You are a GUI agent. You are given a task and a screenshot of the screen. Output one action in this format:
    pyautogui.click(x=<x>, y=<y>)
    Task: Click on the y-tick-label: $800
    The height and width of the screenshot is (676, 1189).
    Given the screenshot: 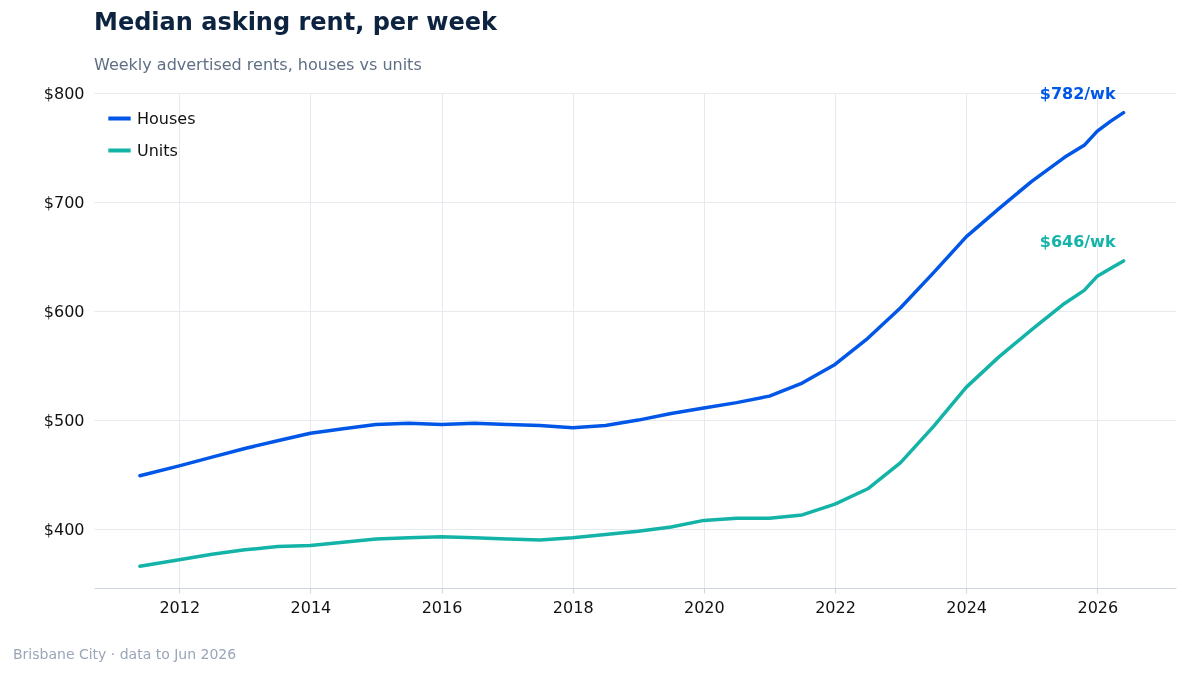 What is the action you would take?
    pyautogui.click(x=64, y=93)
    